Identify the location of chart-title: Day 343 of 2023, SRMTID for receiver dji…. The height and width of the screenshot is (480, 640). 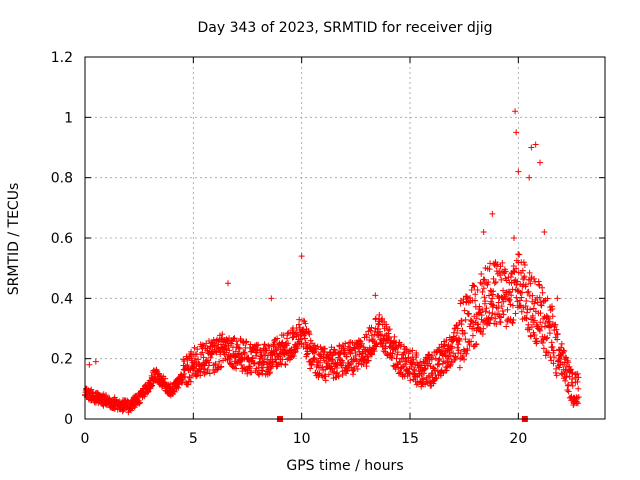
(345, 28).